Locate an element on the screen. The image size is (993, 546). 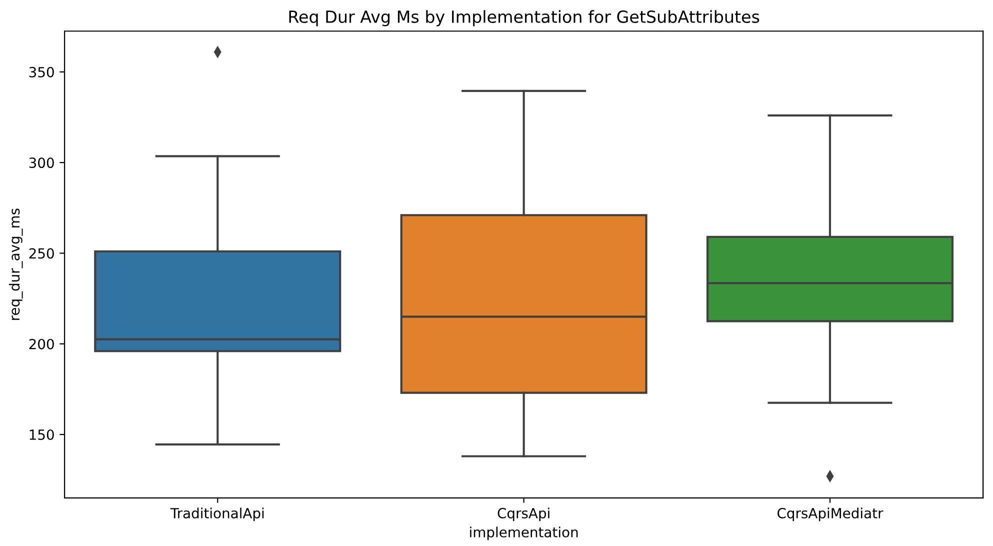
x-tick-label: TraditionalApi is located at coordinates (217, 515).